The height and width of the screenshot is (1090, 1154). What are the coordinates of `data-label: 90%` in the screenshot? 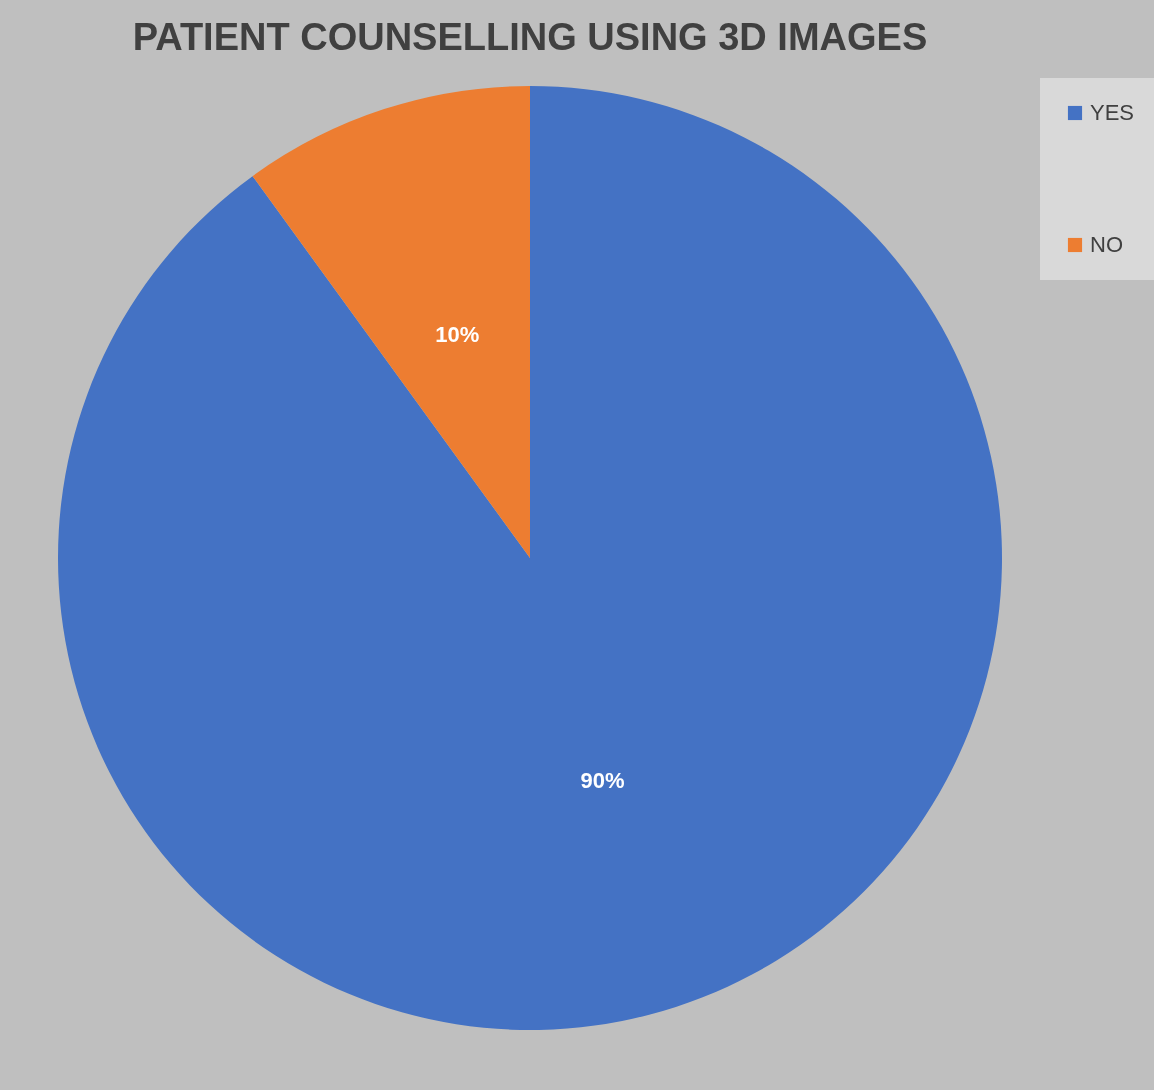 It's located at (602, 781).